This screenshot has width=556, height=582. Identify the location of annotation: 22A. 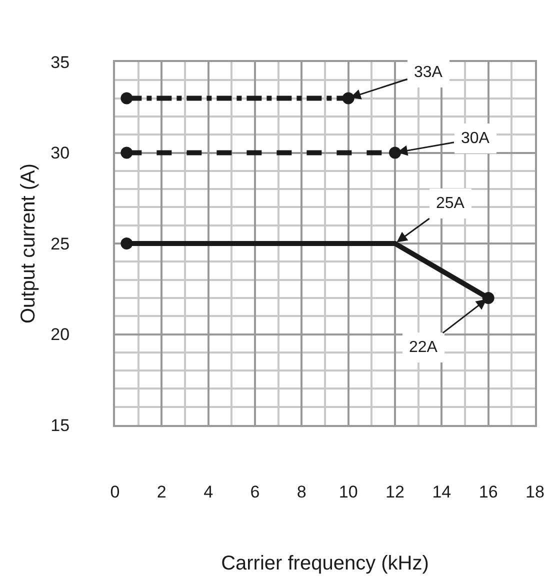
(423, 347).